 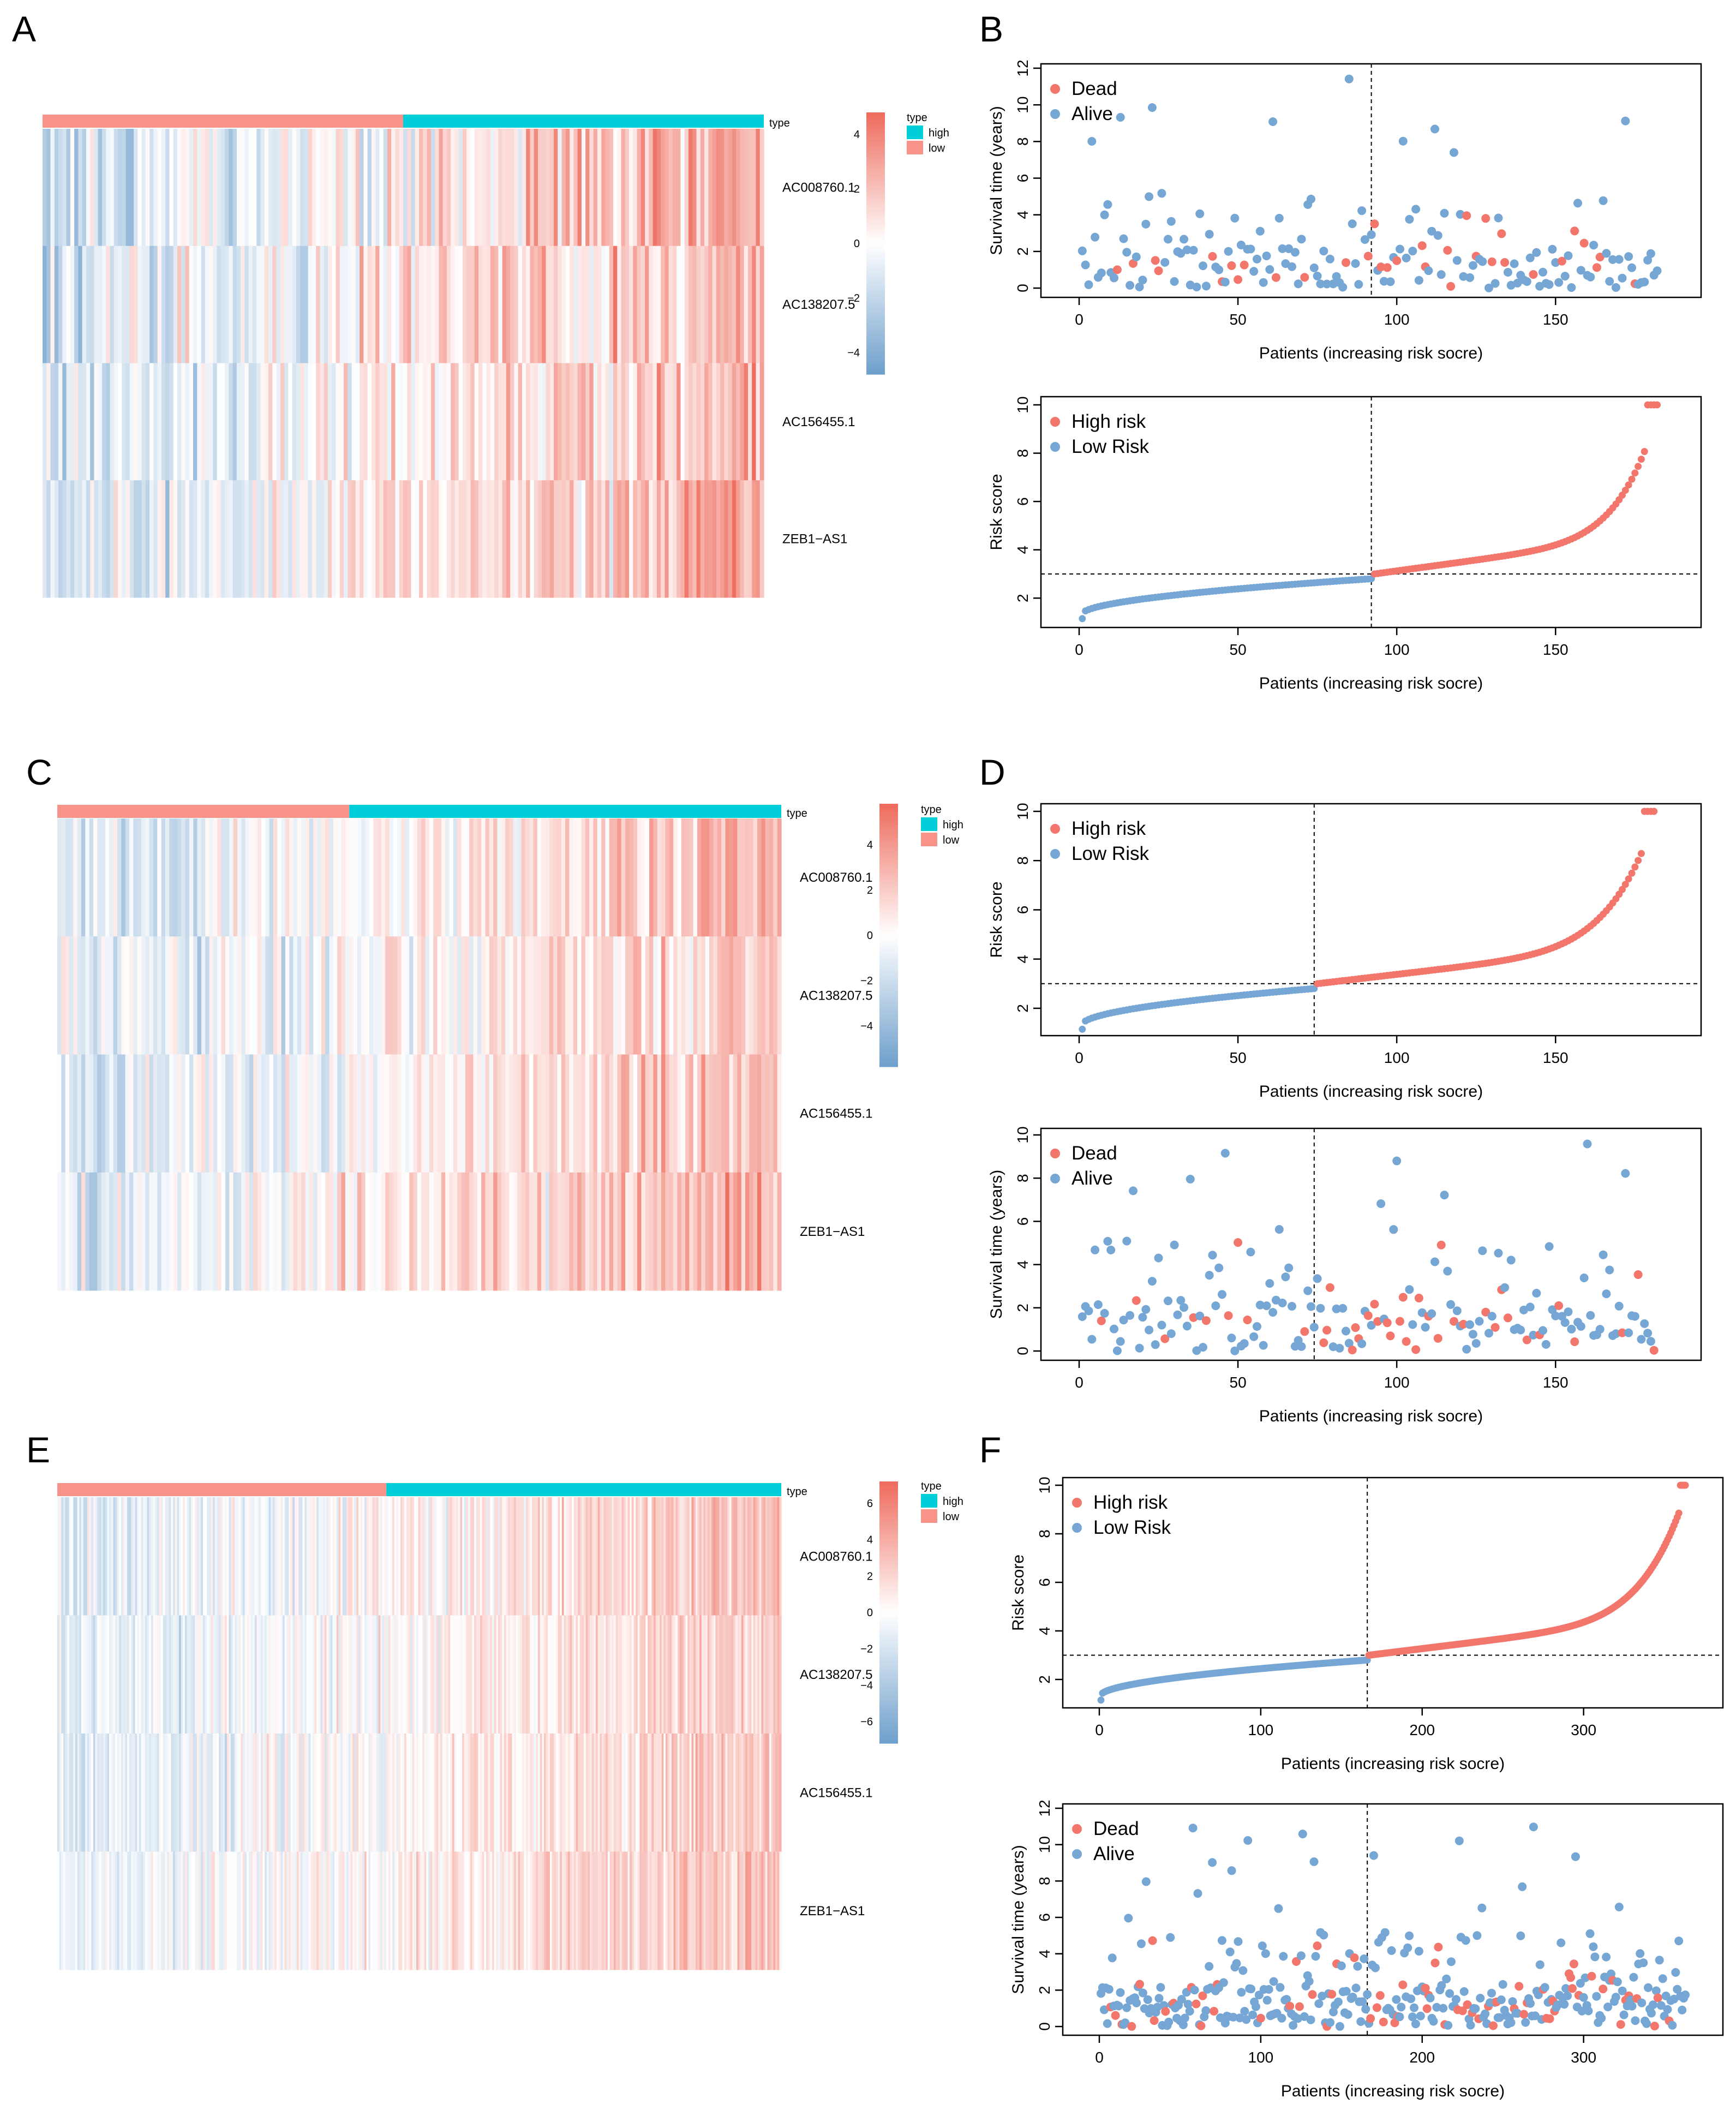 What do you see at coordinates (1100, 1729) in the screenshot?
I see `x-tick-label: 0` at bounding box center [1100, 1729].